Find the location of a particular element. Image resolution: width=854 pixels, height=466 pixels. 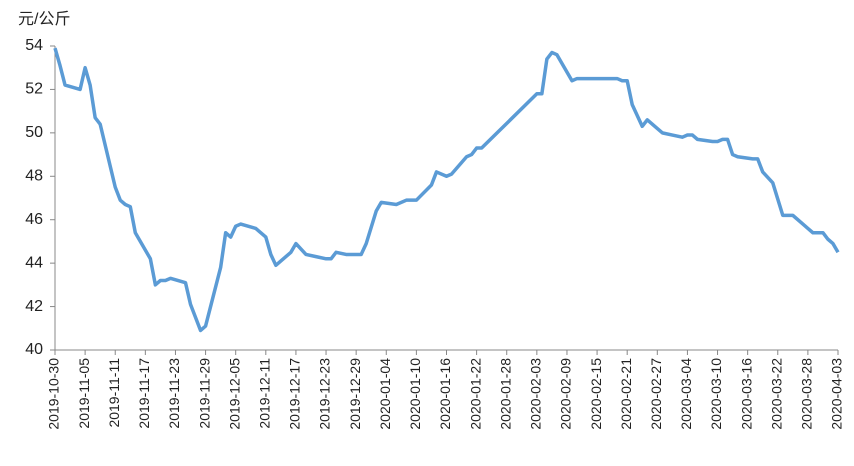

x-tick-label: 2020-02-21 is located at coordinates (626, 394).